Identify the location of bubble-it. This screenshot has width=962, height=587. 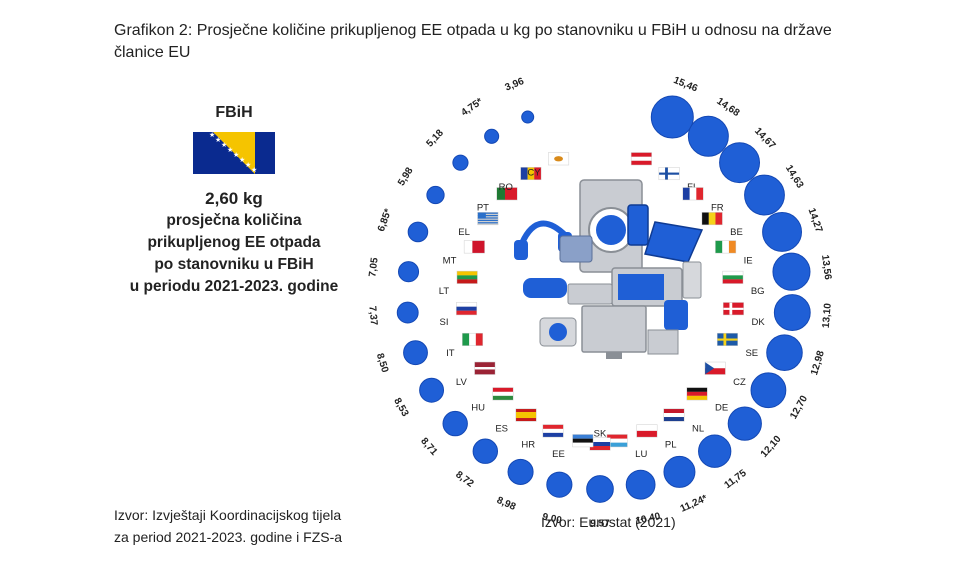
(415, 353).